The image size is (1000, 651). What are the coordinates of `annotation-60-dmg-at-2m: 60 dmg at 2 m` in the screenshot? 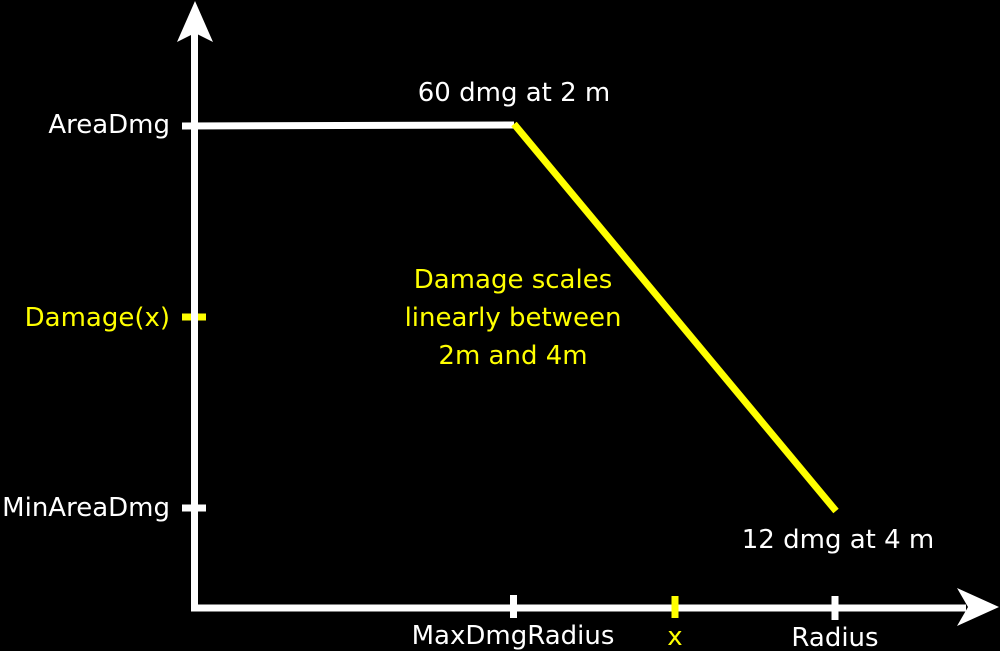 It's located at (514, 93).